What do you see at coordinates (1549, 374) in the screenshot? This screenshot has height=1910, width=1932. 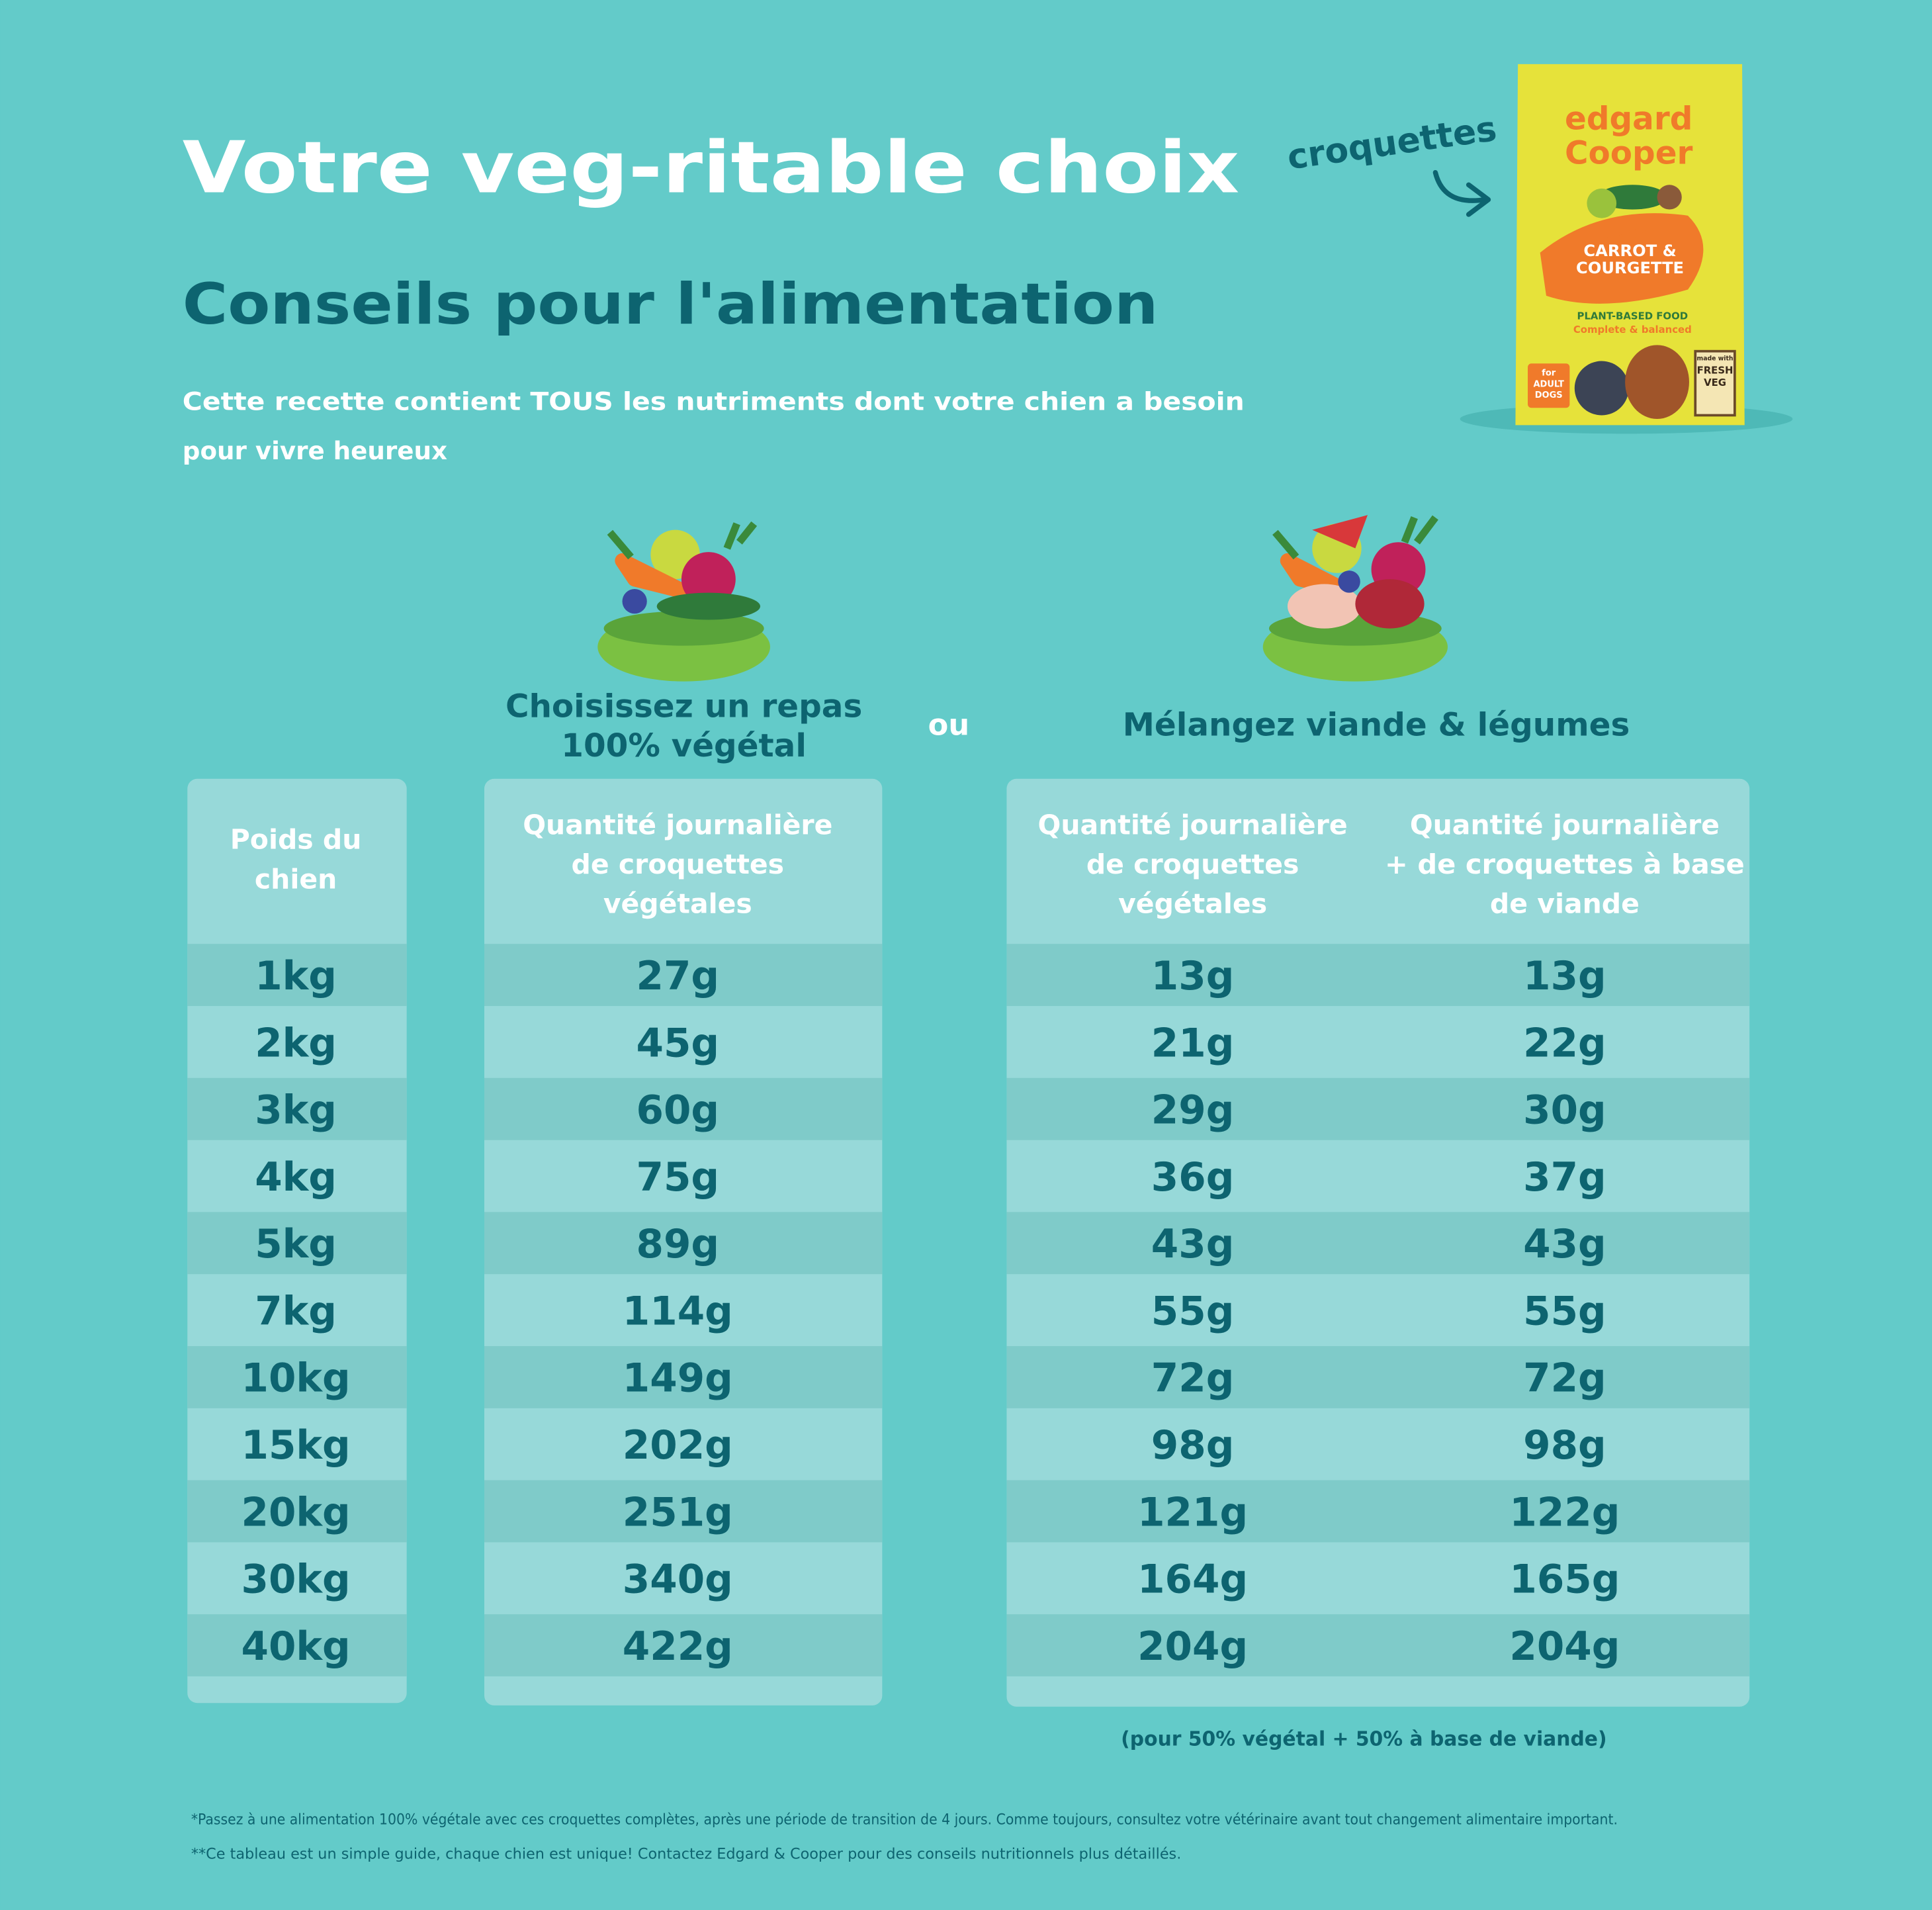 I see `bag-audience: for` at bounding box center [1549, 374].